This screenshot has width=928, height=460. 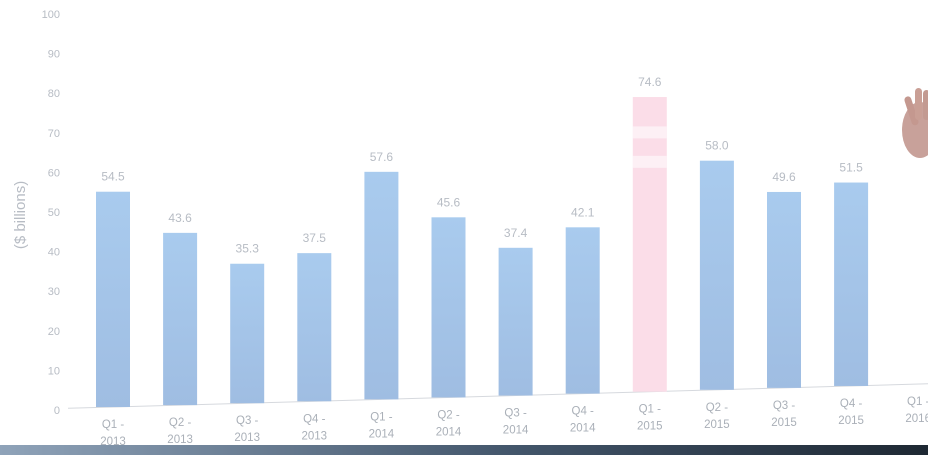 I want to click on value-label: 51.5, so click(x=851, y=168).